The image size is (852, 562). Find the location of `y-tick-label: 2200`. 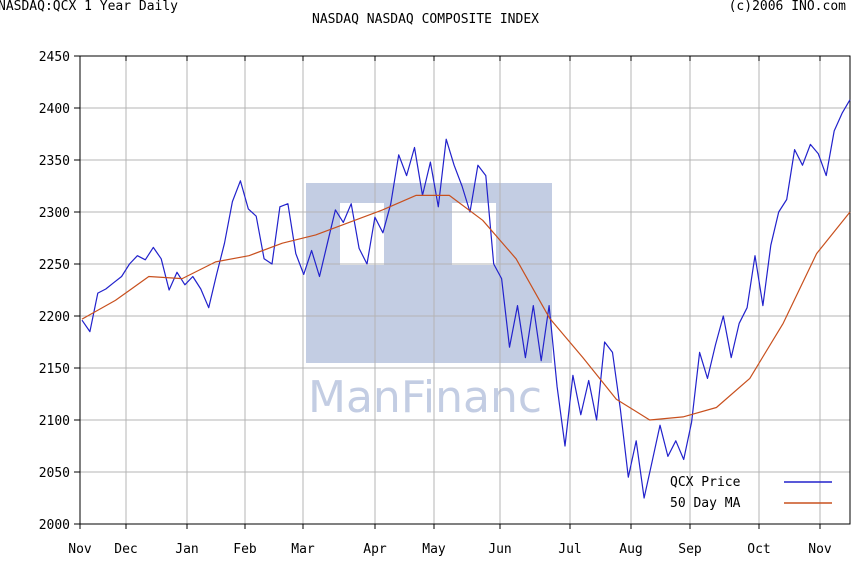

y-tick-label: 2200 is located at coordinates (54, 317).